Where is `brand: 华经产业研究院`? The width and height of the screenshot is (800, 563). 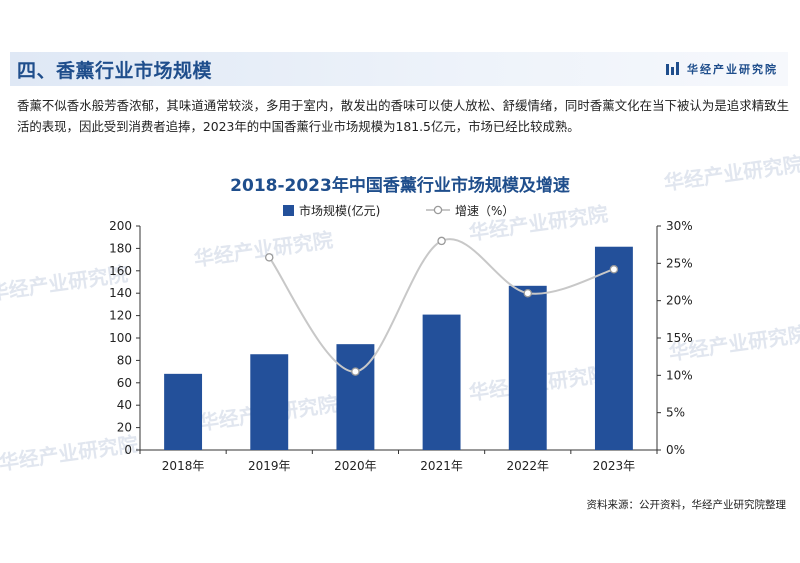
brand: 华经产业研究院 is located at coordinates (721, 69).